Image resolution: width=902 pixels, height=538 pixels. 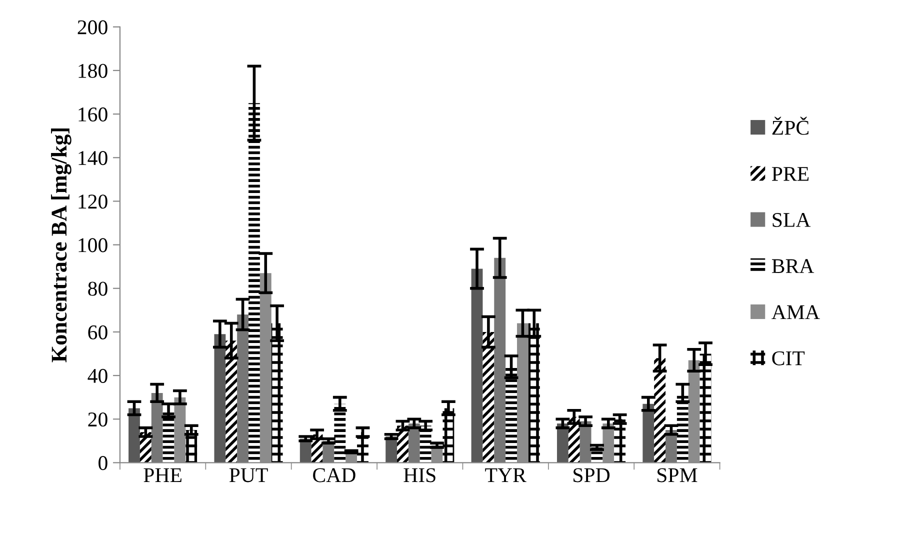 I want to click on y-tick-label: 0, so click(x=103, y=463).